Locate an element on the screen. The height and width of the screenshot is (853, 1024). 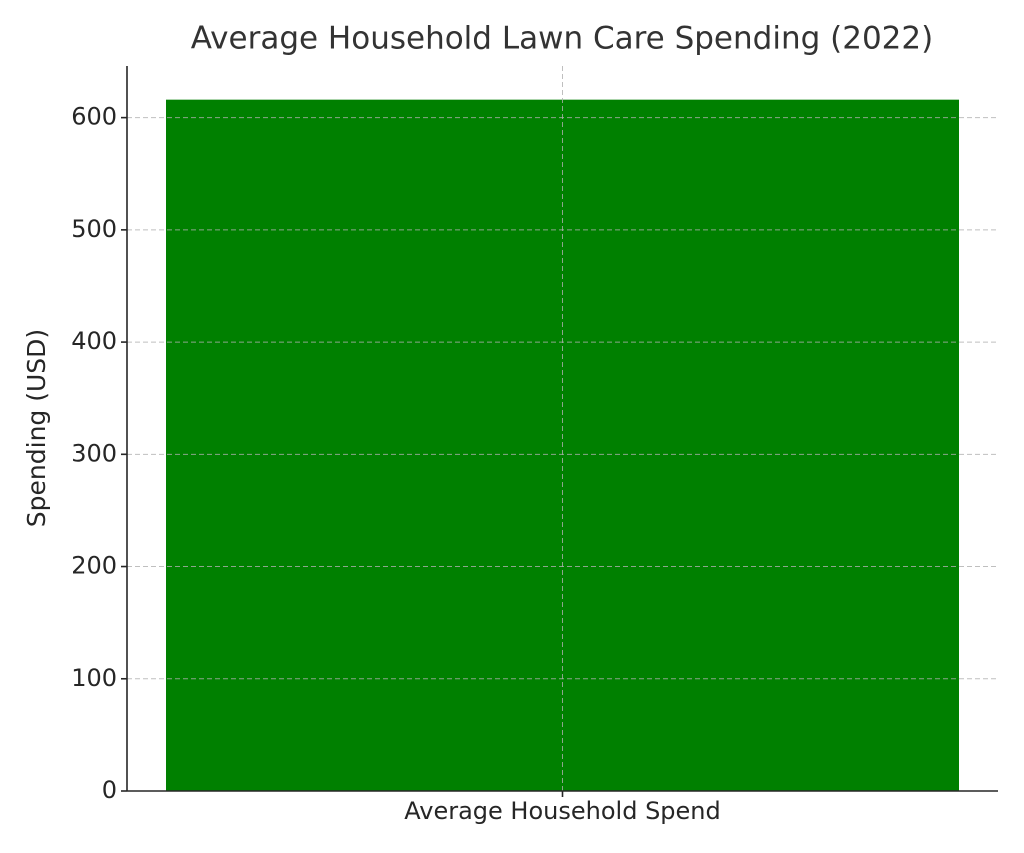
y-tick-label: 600 is located at coordinates (94, 117).